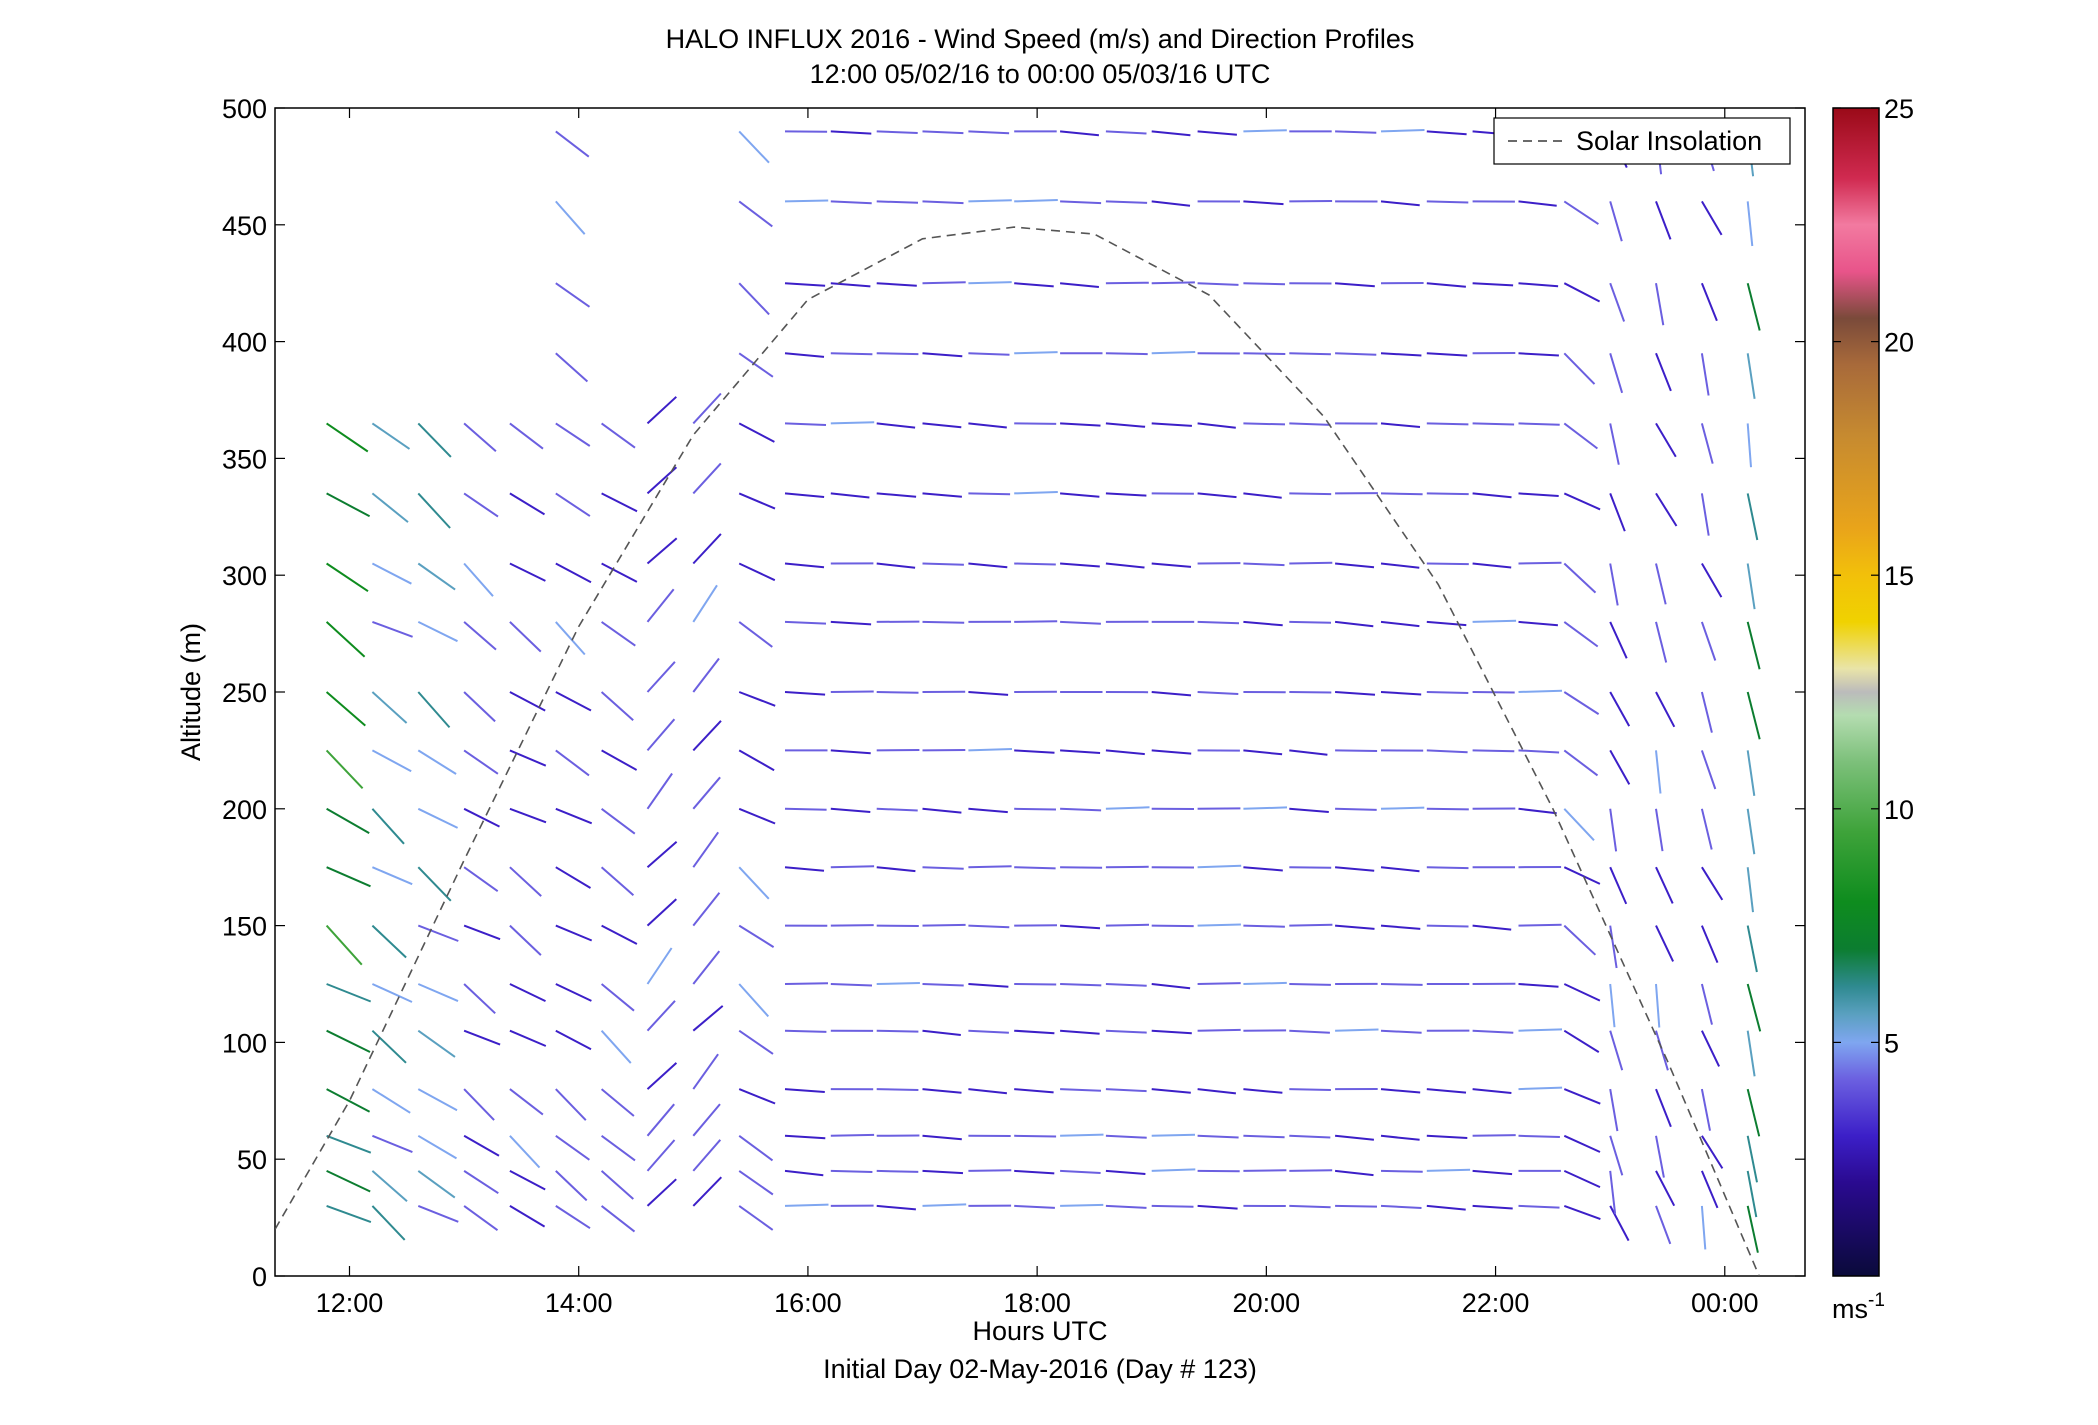 The image size is (2098, 1425). What do you see at coordinates (244, 1043) in the screenshot?
I see `y-tick-label: 100` at bounding box center [244, 1043].